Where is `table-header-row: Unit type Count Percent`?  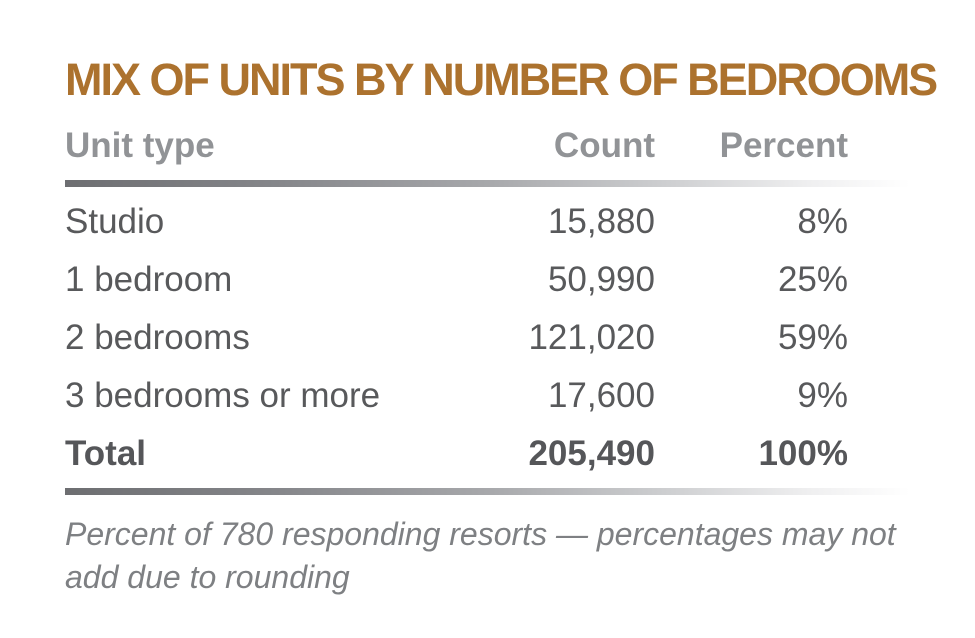 table-header-row: Unit type Count Percent is located at coordinates (456, 146).